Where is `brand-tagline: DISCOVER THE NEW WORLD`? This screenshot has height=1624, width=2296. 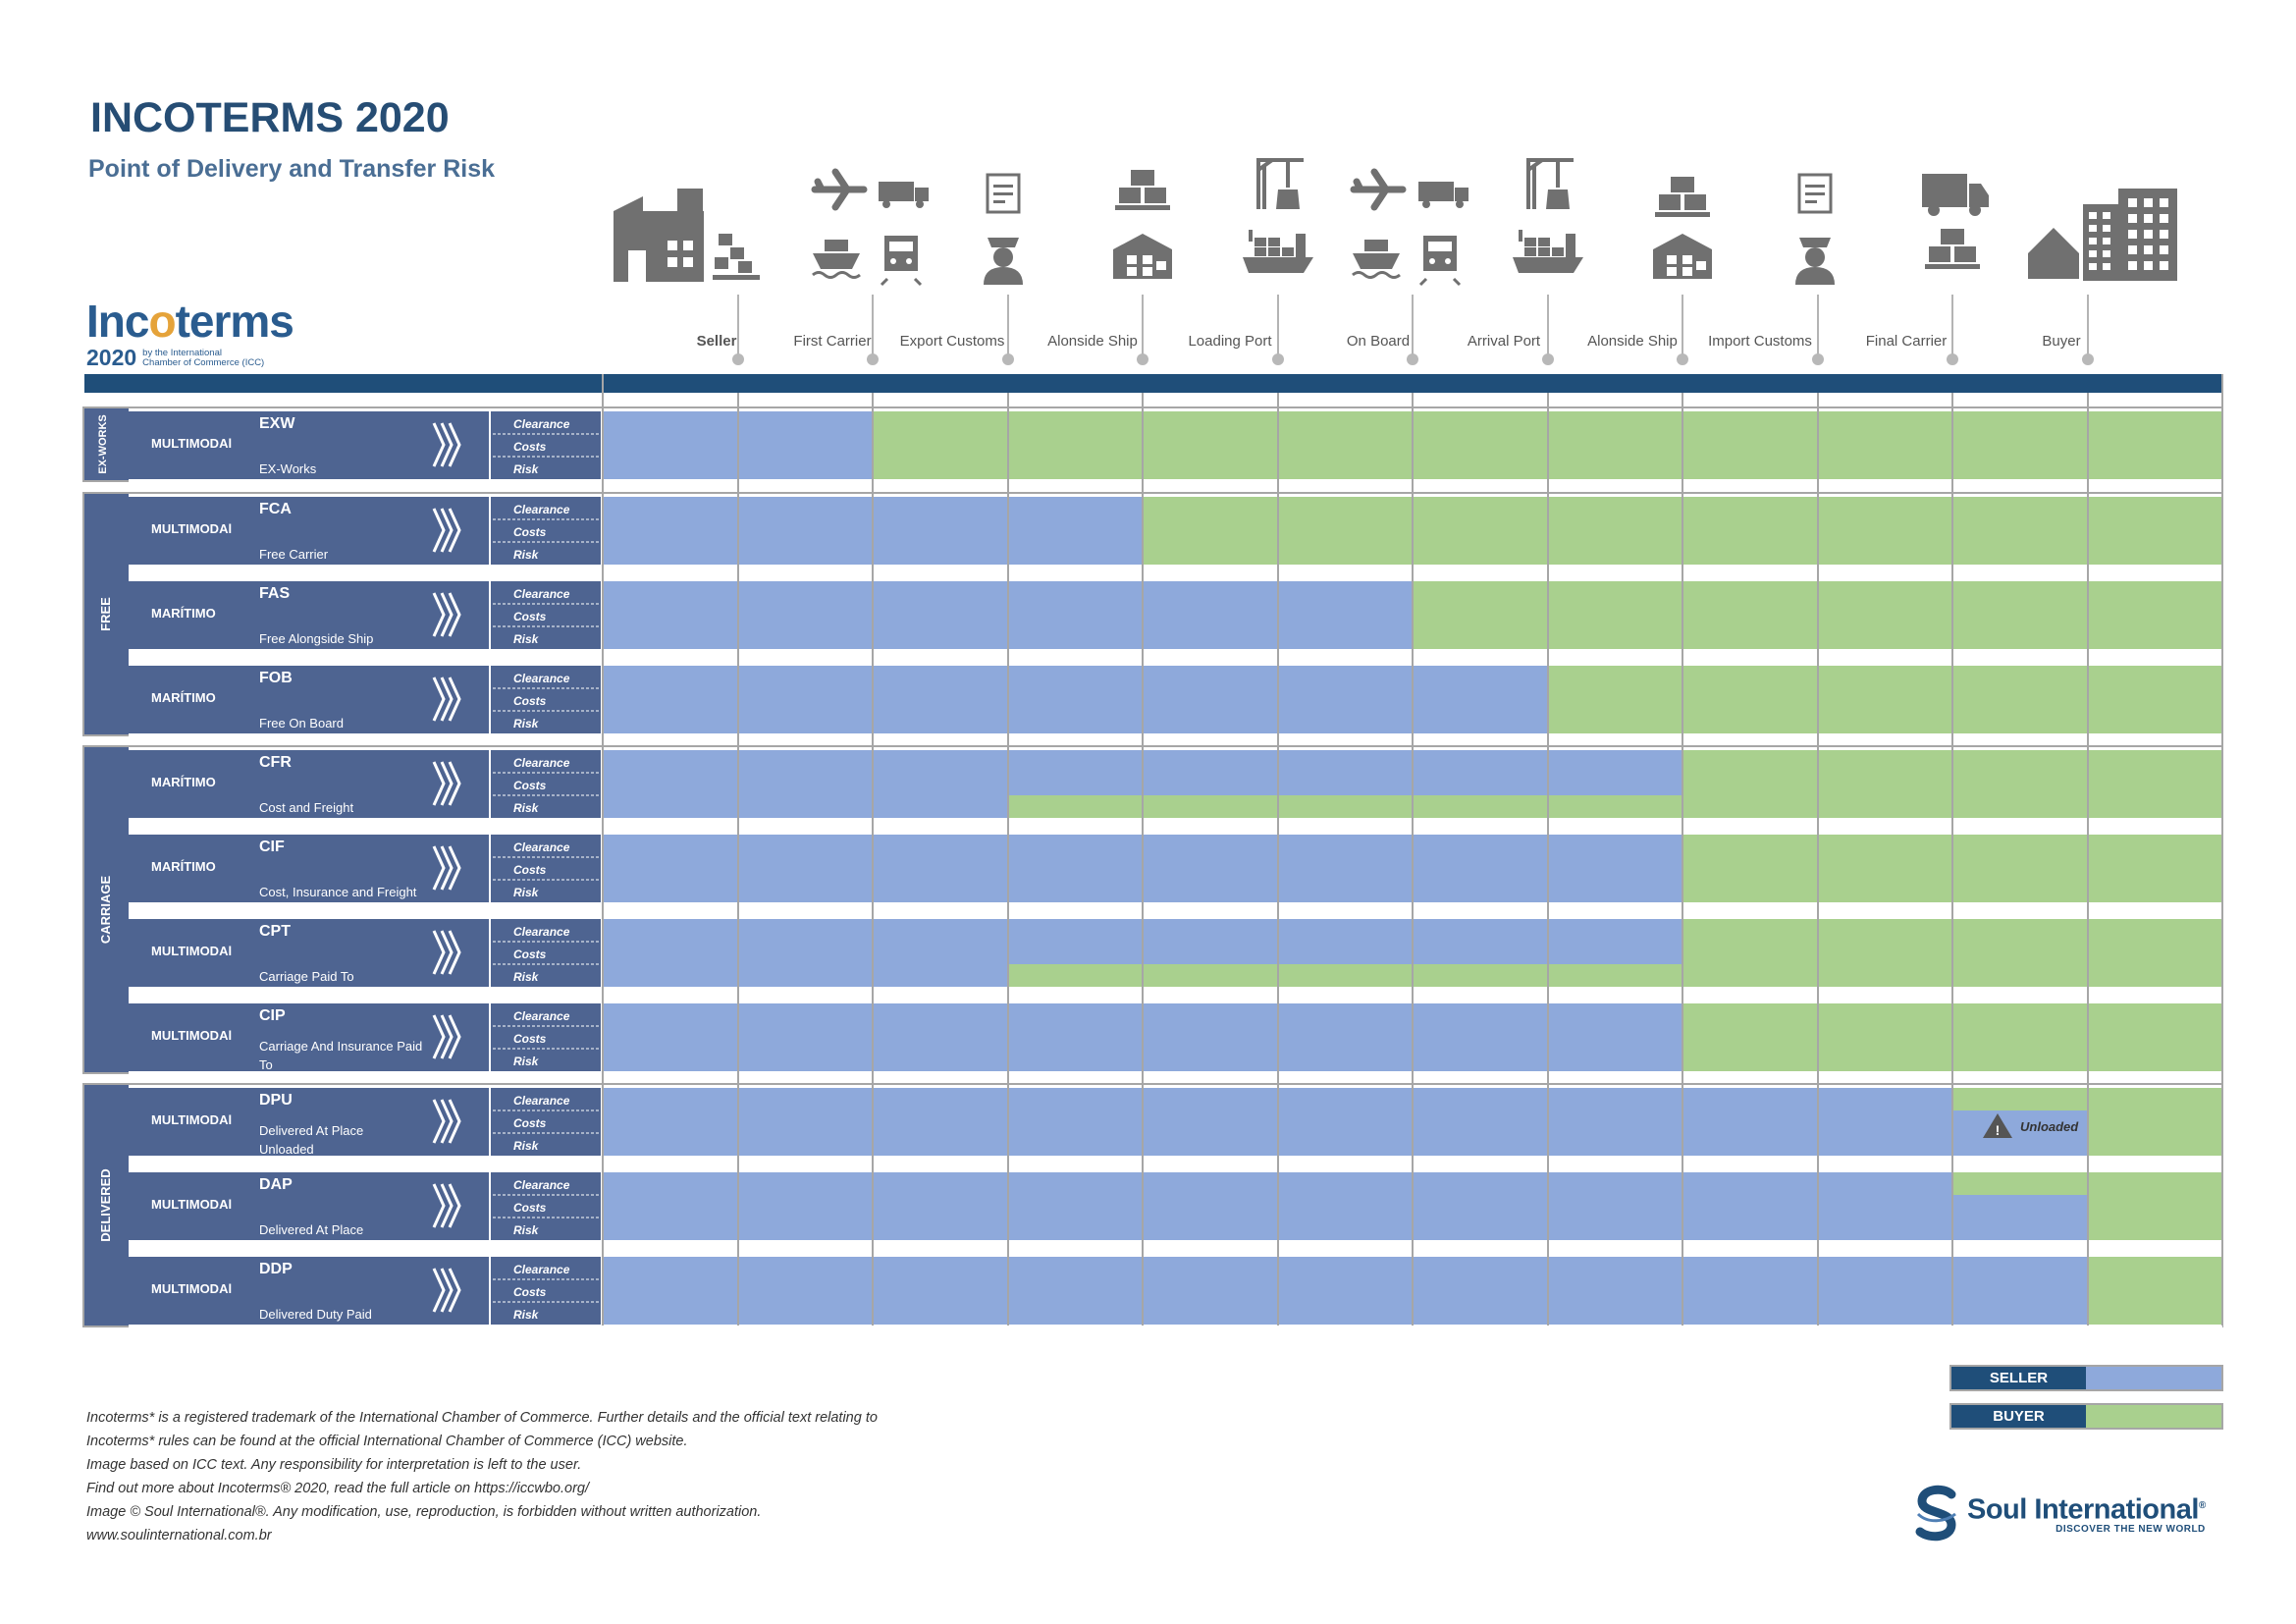 brand-tagline: DISCOVER THE NEW WORLD is located at coordinates (2131, 1530).